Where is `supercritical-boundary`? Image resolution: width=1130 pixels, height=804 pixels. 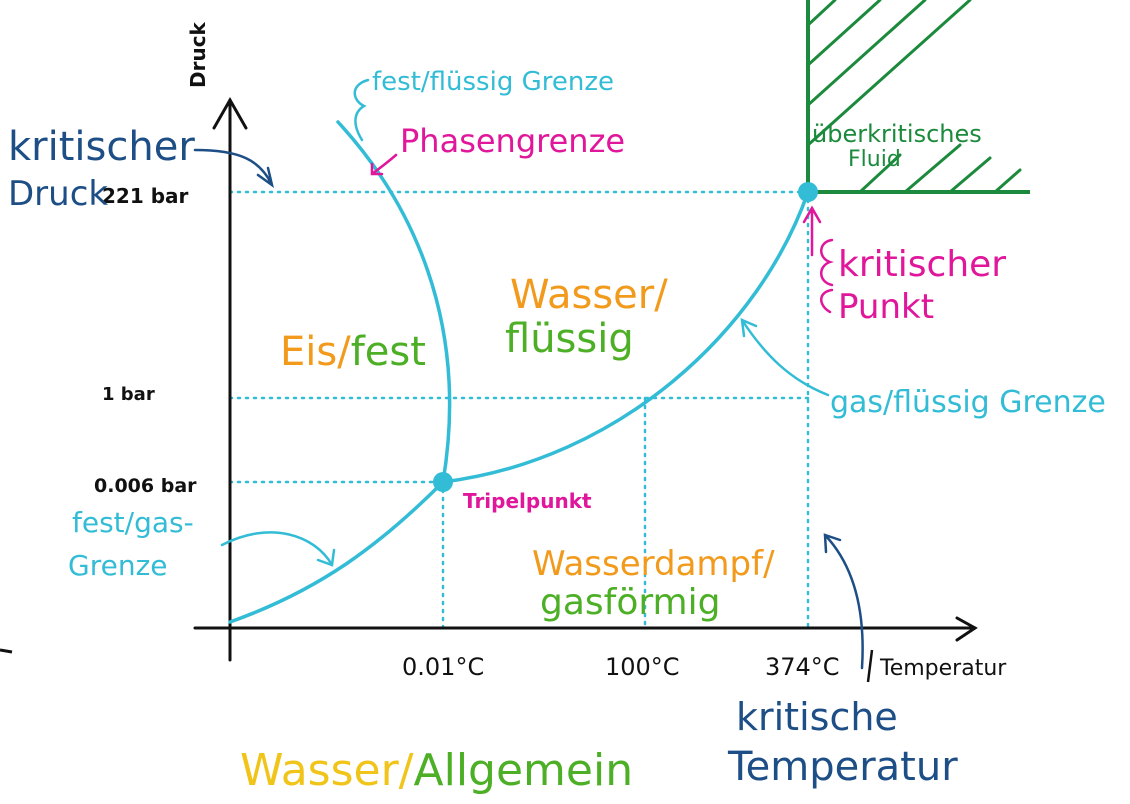
supercritical-boundary is located at coordinates (918, 97).